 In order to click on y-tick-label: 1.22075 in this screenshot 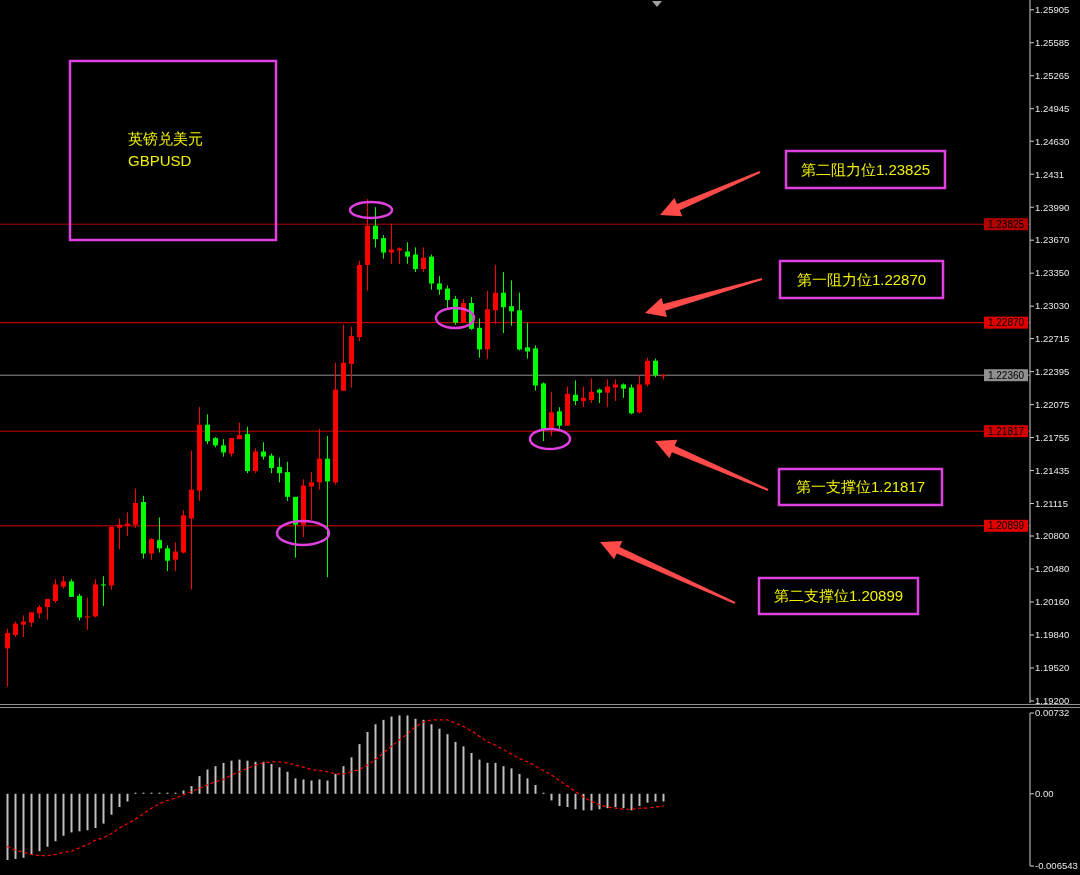, I will do `click(1052, 404)`.